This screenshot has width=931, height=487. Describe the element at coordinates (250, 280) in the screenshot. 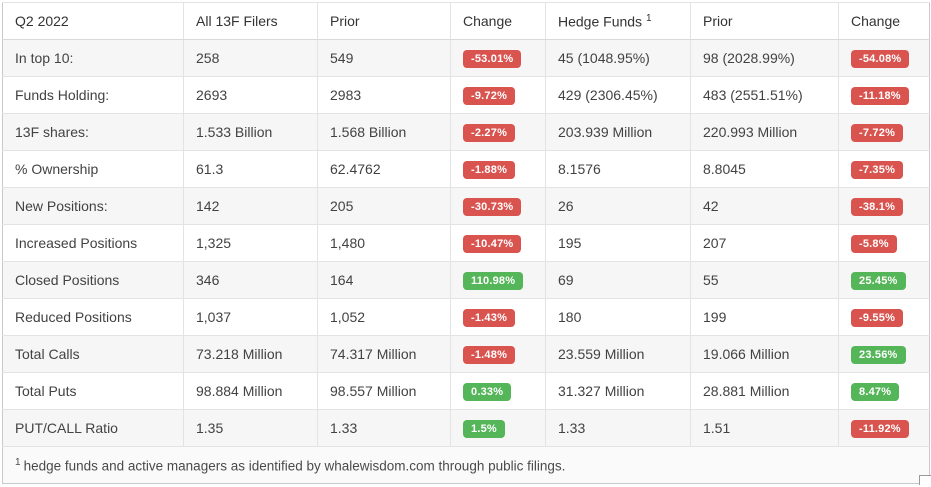

I see `all-filers-value-cell: 346` at that location.